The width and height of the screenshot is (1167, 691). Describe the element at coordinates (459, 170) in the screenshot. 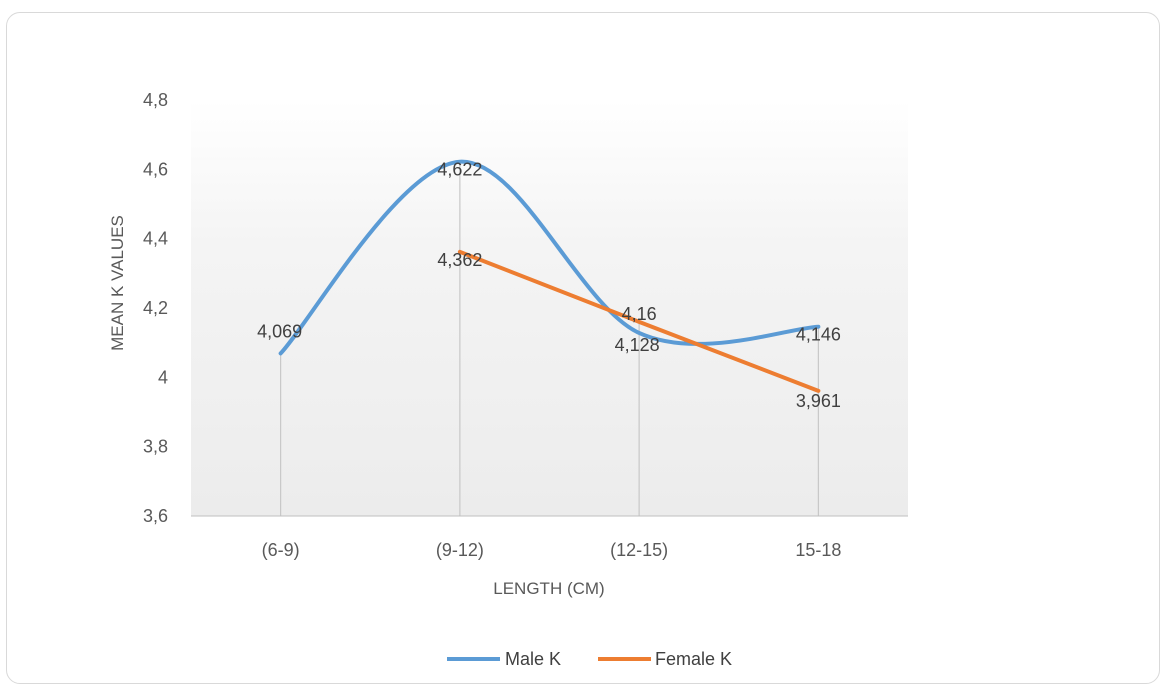

I see `data-label: 4,622` at that location.